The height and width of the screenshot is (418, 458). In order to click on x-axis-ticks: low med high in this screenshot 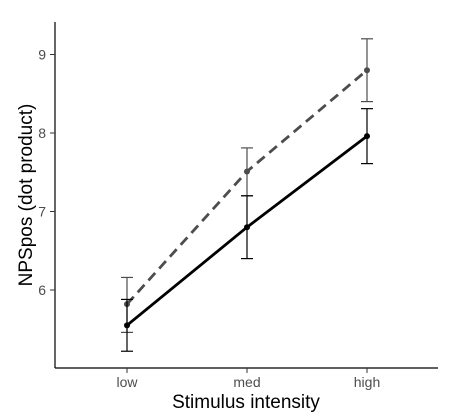, I will do `click(248, 379)`.